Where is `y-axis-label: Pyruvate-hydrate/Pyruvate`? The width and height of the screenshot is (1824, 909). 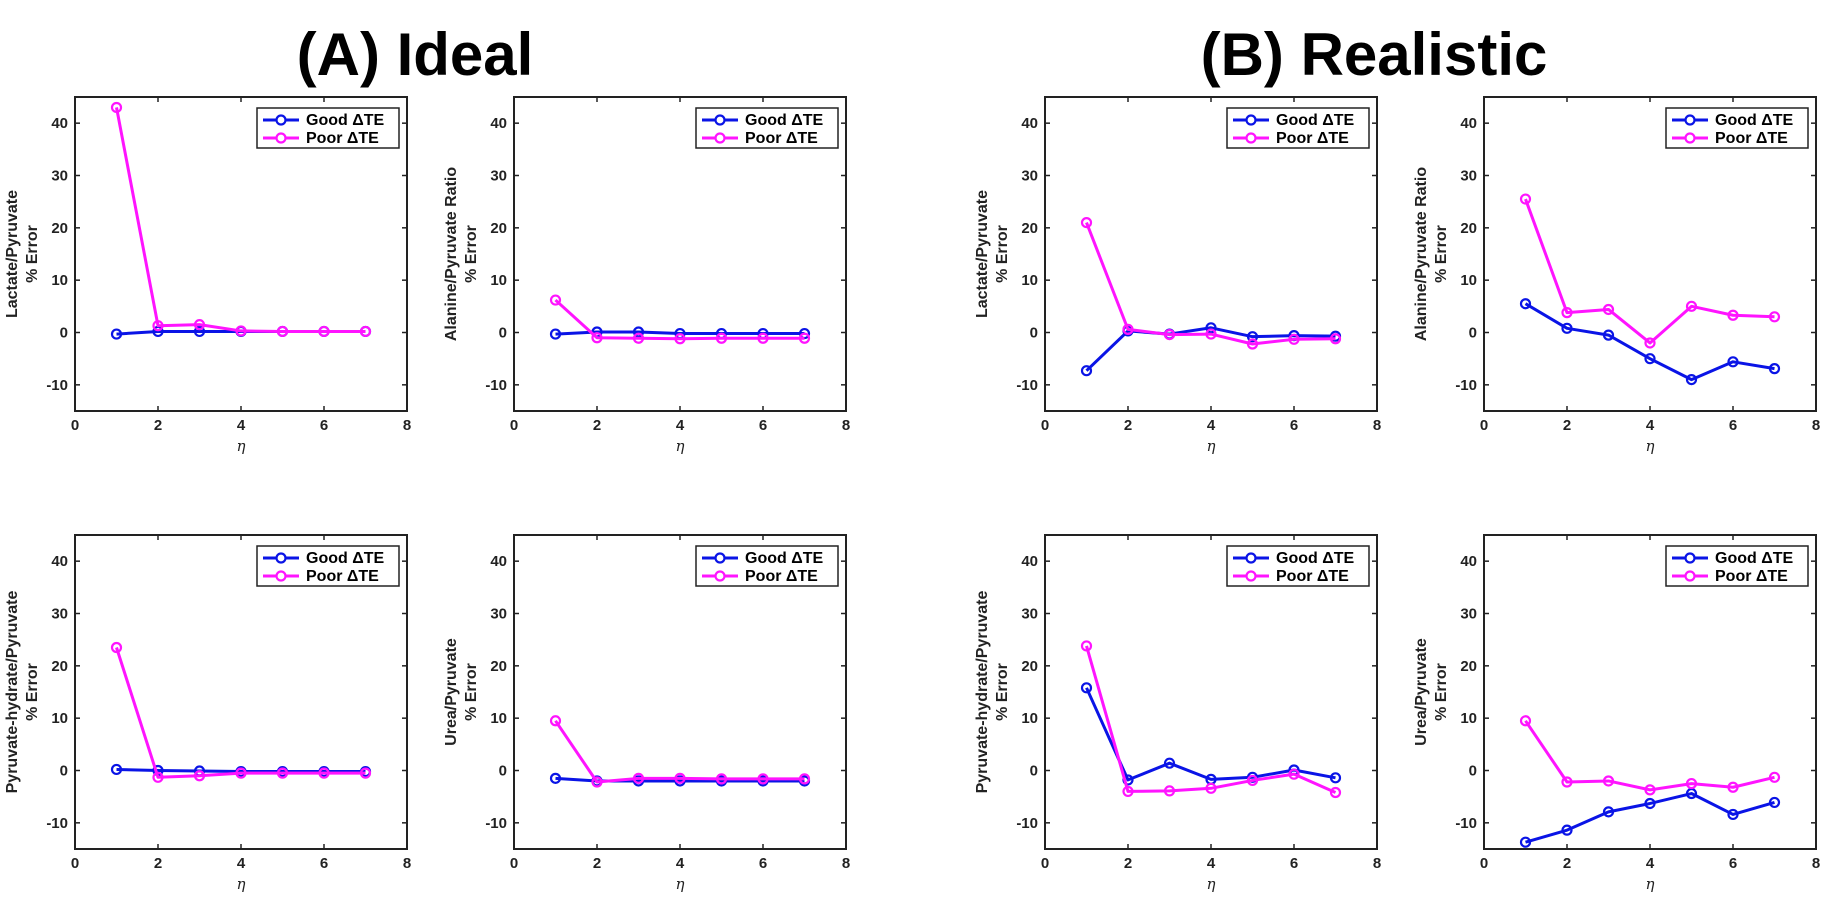 y-axis-label: Pyruvate-hydrate/Pyruvate is located at coordinates (12, 692).